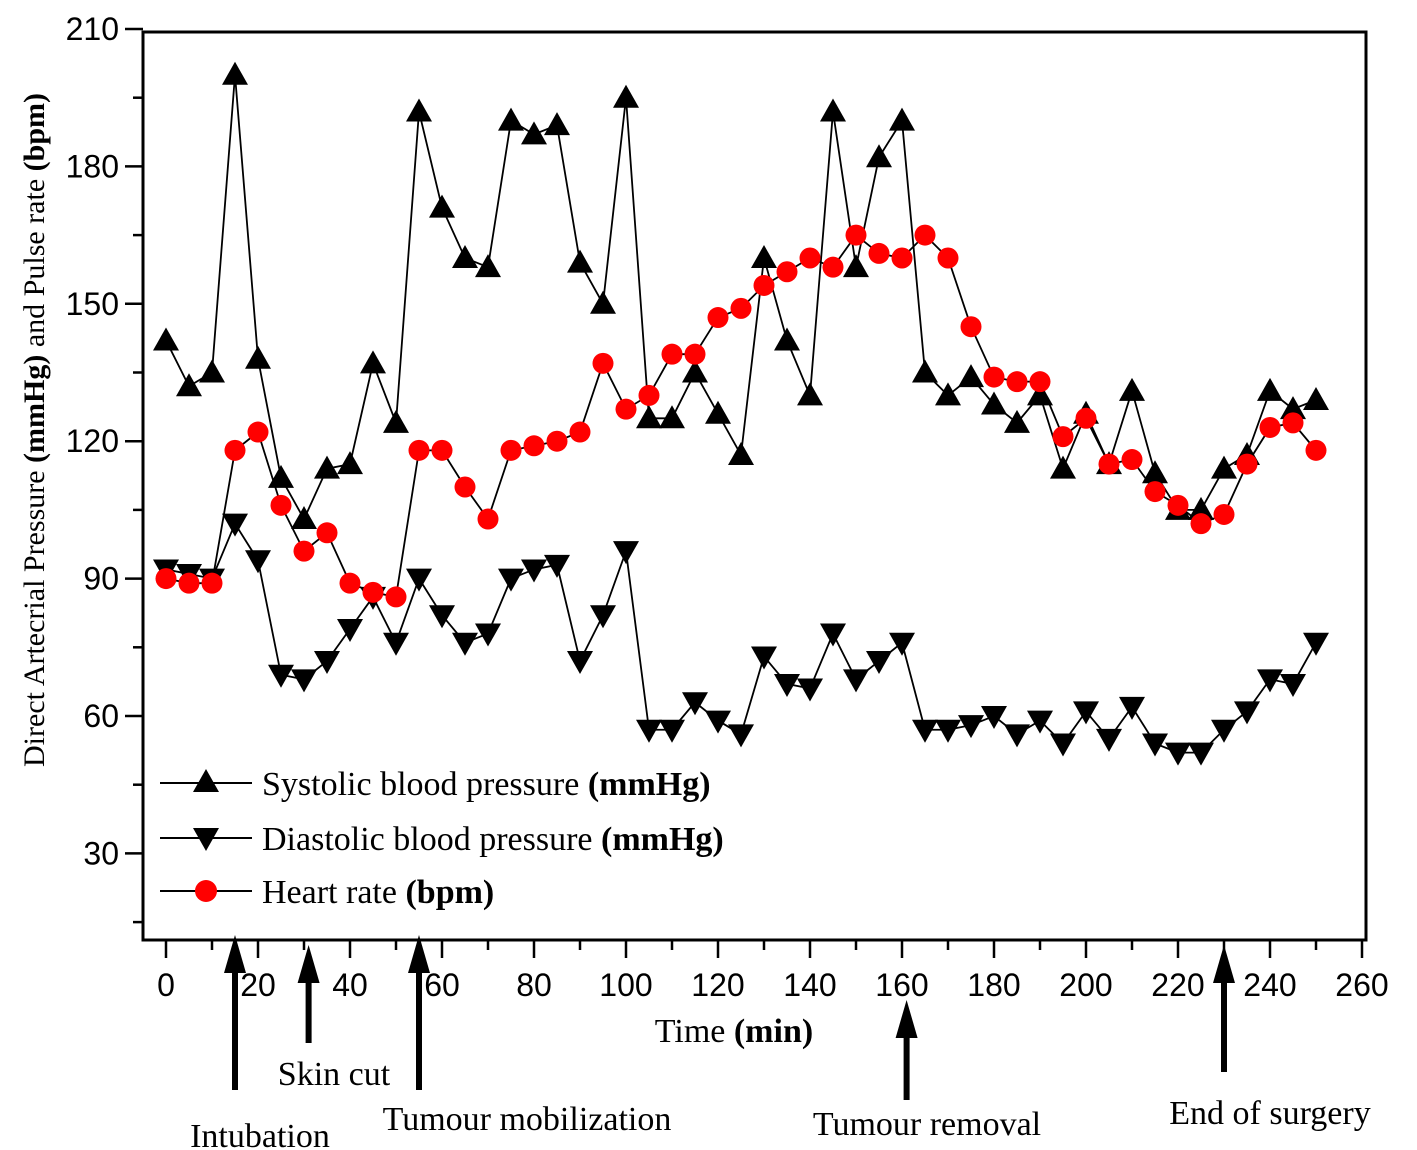 Image resolution: width=1417 pixels, height=1150 pixels. Describe the element at coordinates (1361, 985) in the screenshot. I see `x-tick-label: 260` at that location.